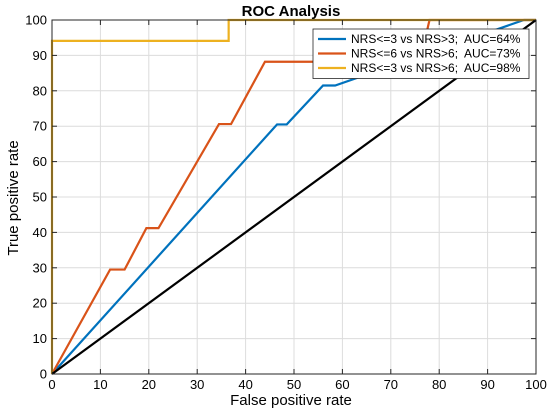 Image resolution: width=550 pixels, height=415 pixels. Describe the element at coordinates (342, 384) in the screenshot. I see `x-tick-label: 60` at that location.